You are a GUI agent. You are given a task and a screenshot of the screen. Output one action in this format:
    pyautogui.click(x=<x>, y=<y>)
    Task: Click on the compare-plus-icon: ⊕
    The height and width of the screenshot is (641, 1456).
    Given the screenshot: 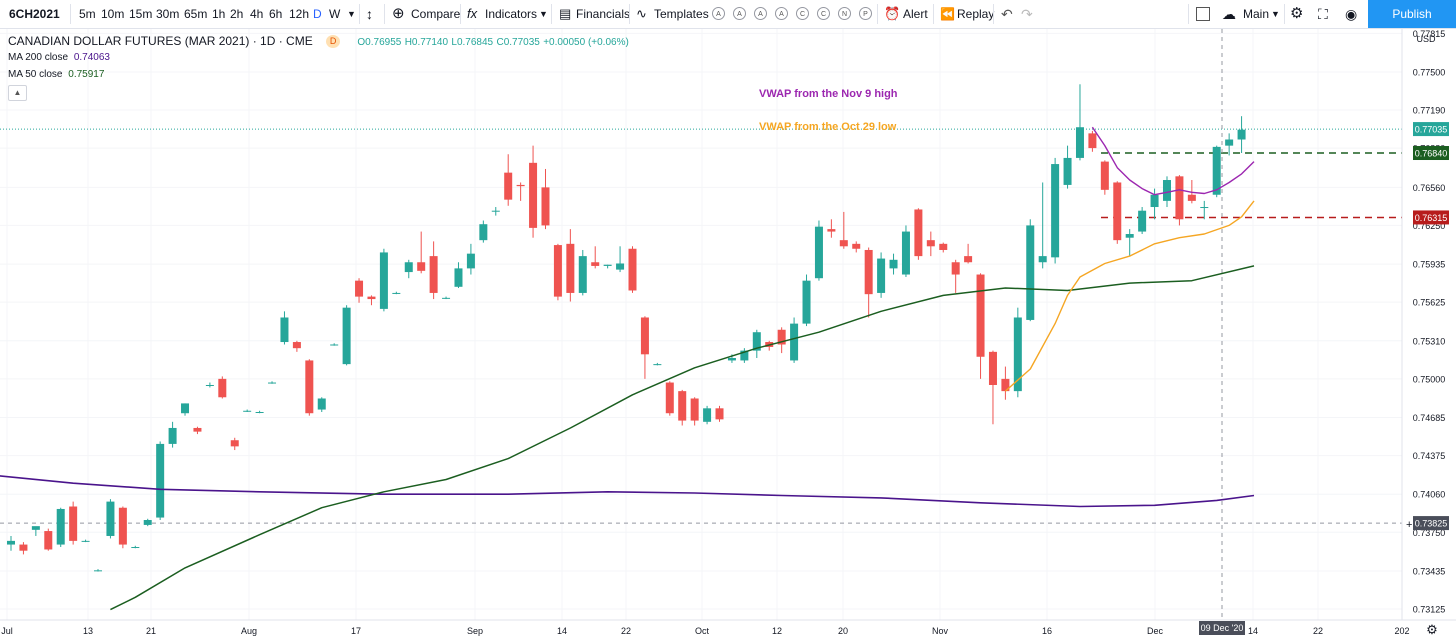 What is the action you would take?
    pyautogui.click(x=398, y=13)
    